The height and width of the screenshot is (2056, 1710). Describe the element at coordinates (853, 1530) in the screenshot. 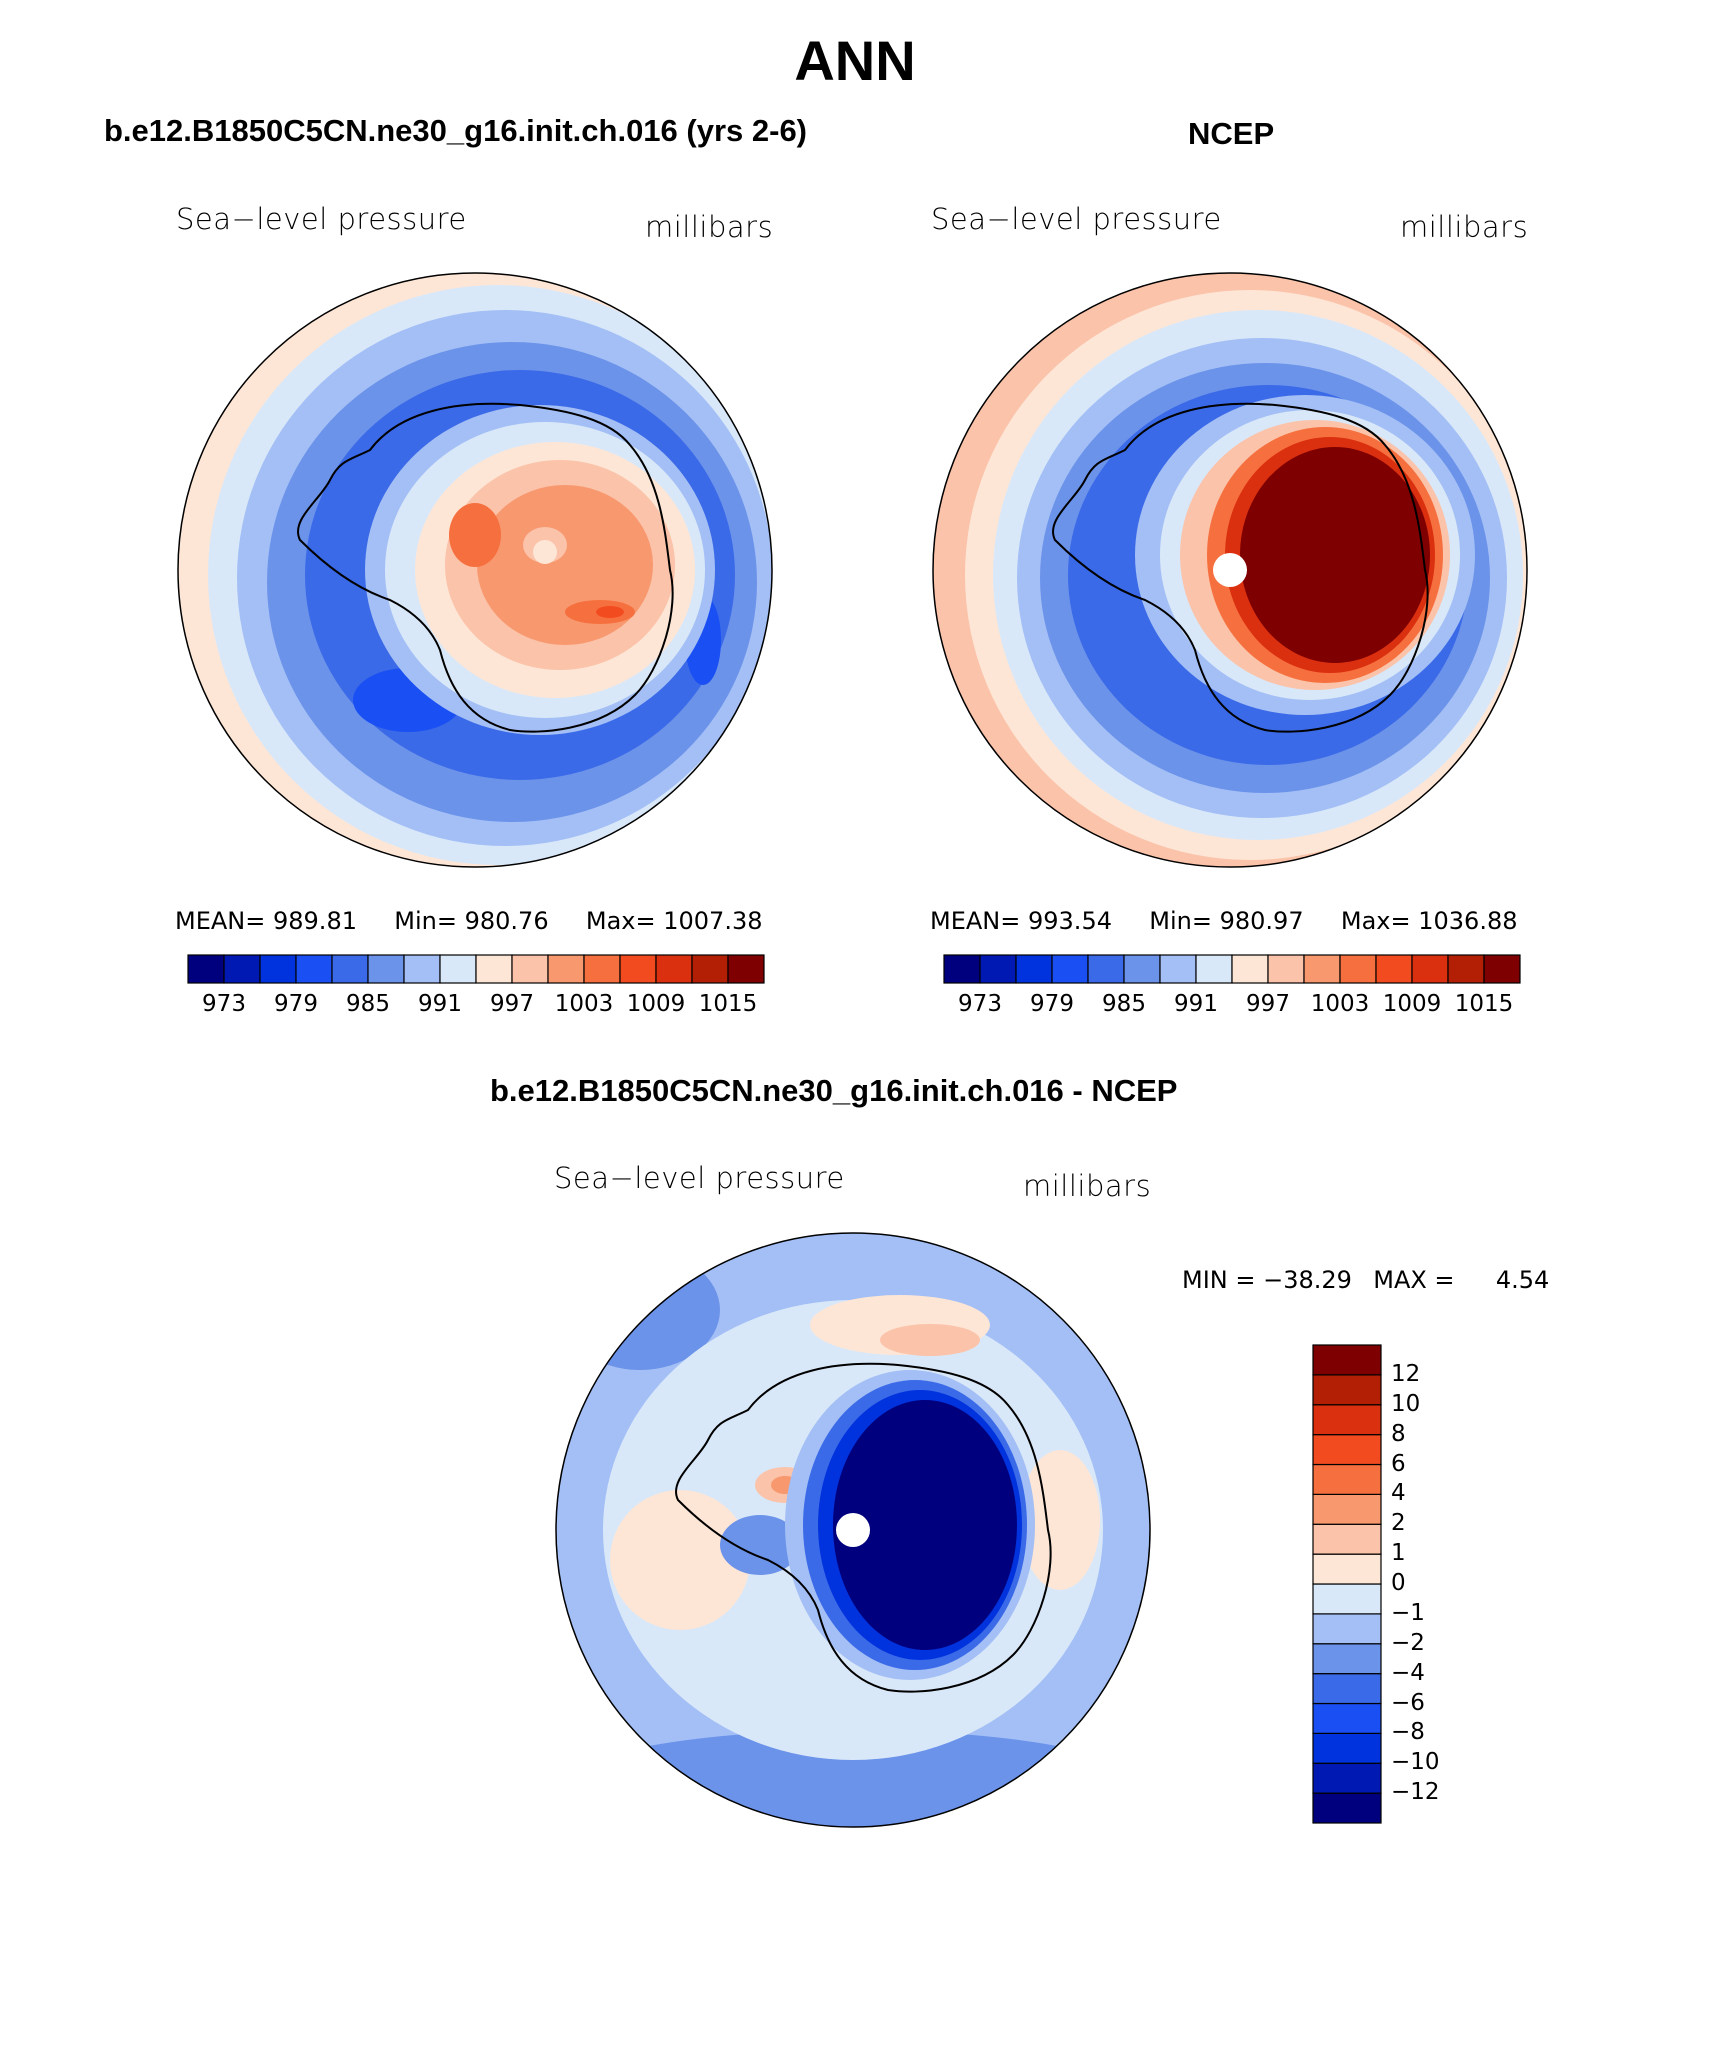

I see `diff-polar-map` at that location.